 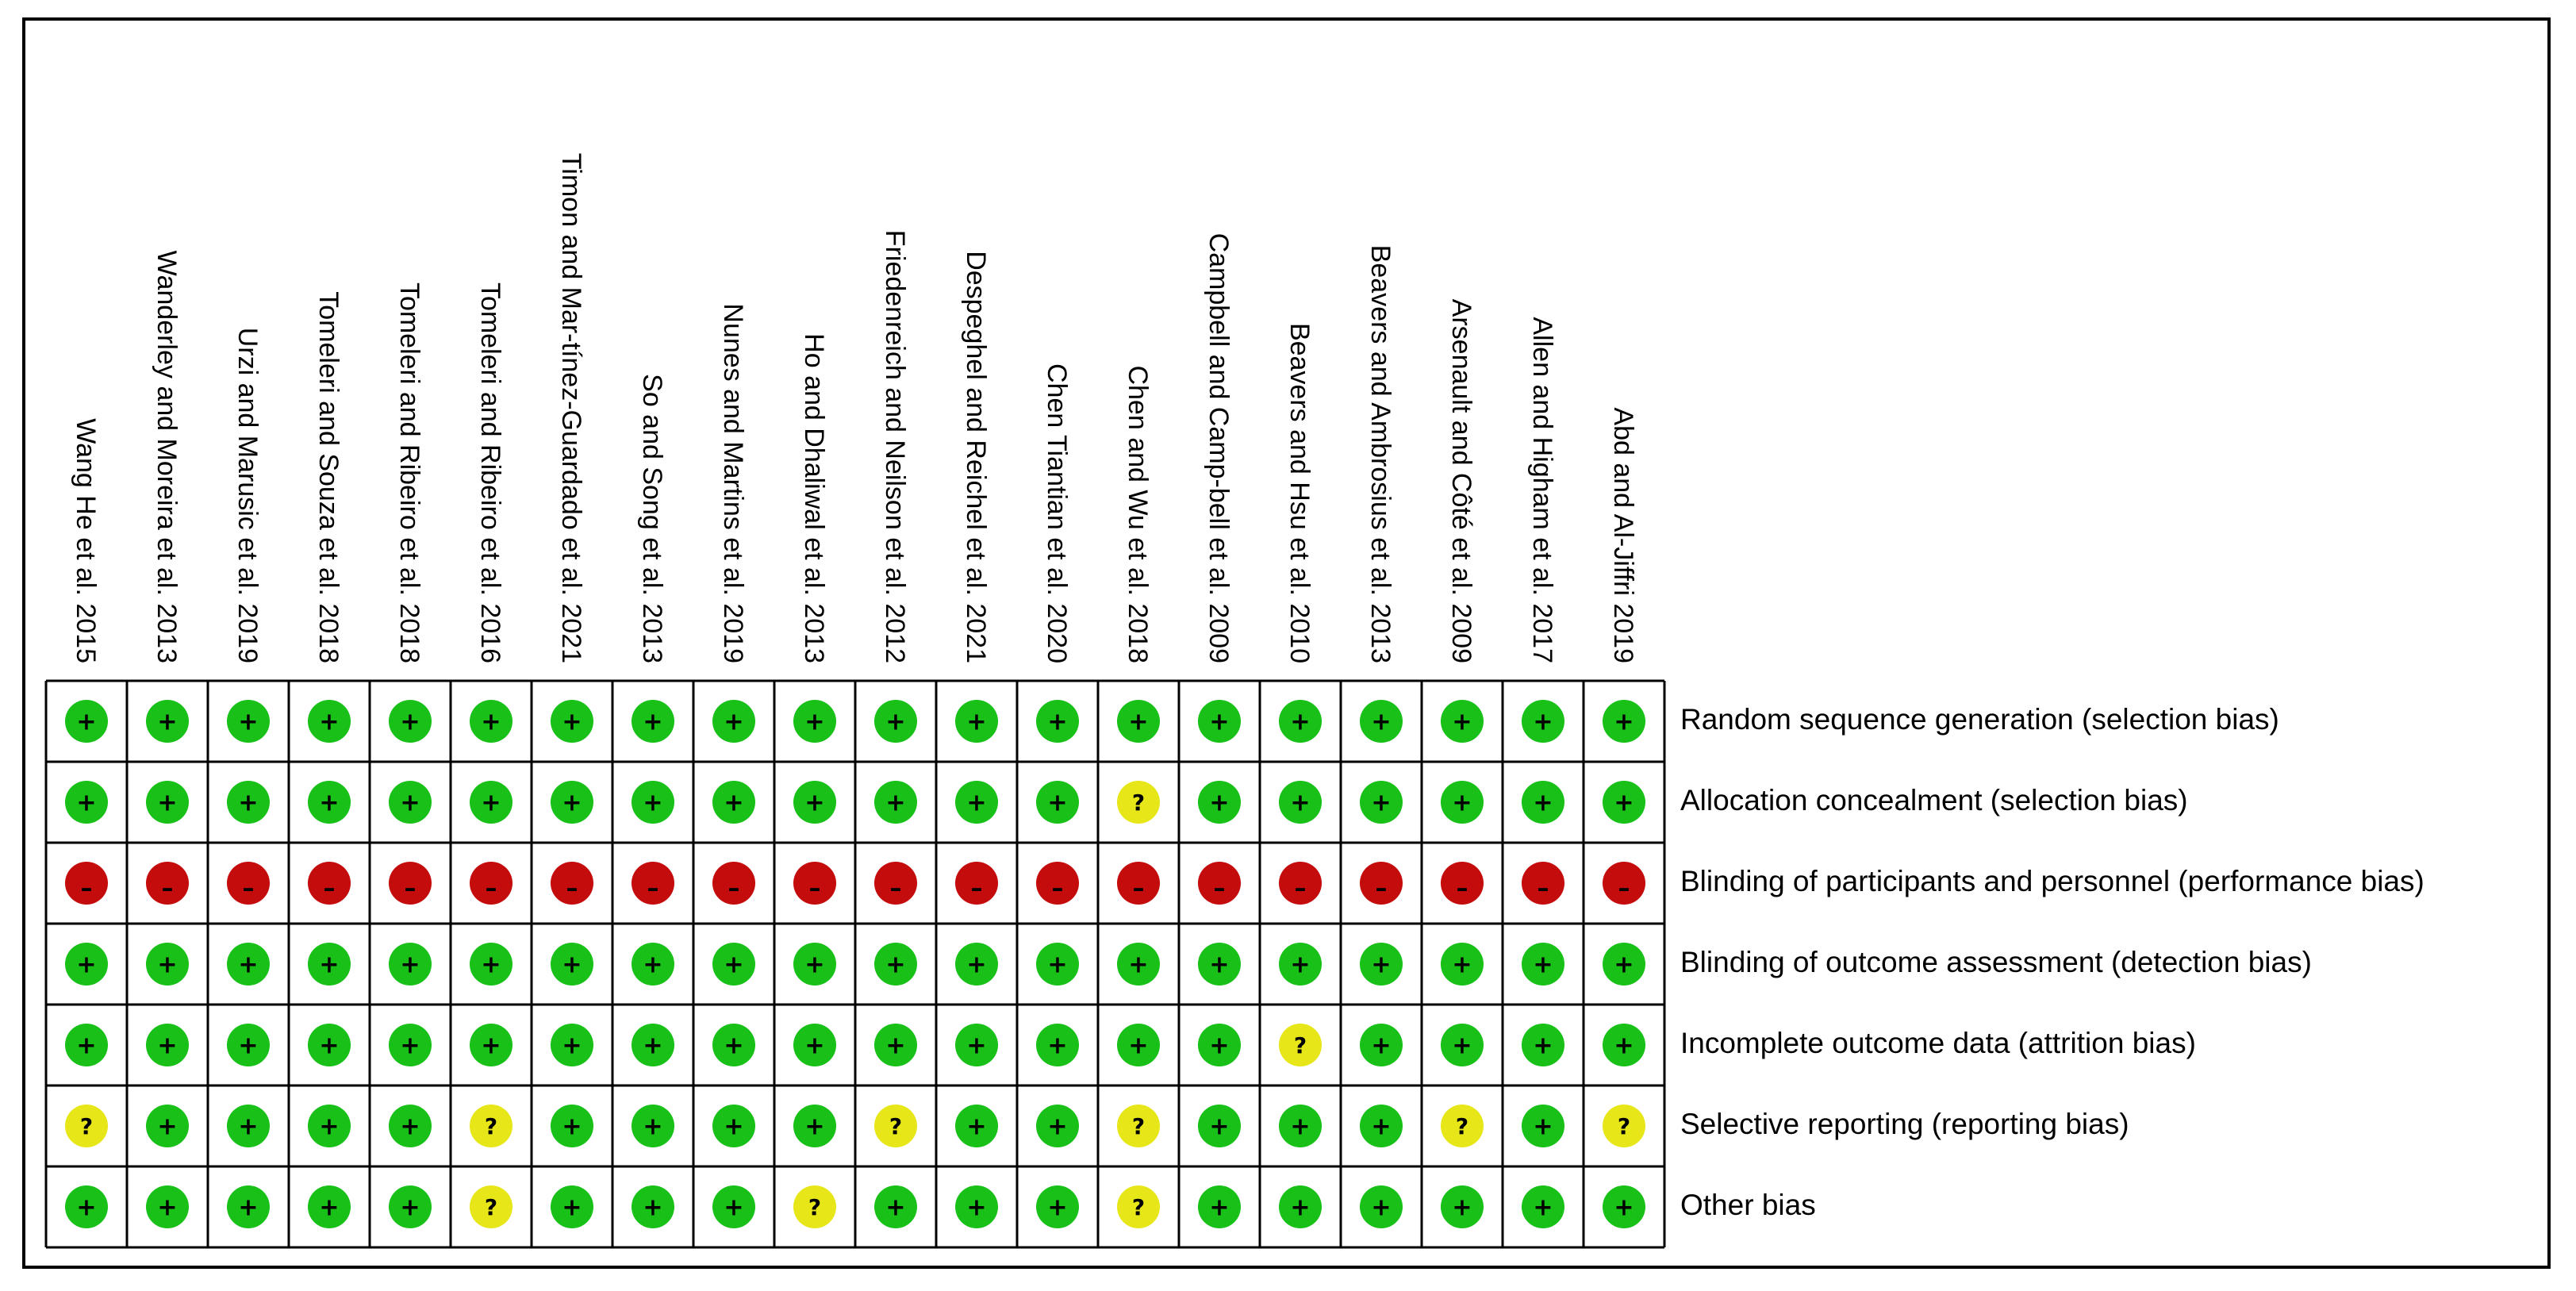 What do you see at coordinates (328, 477) in the screenshot?
I see `study-label: Tomeleri and Souza et al. 2018` at bounding box center [328, 477].